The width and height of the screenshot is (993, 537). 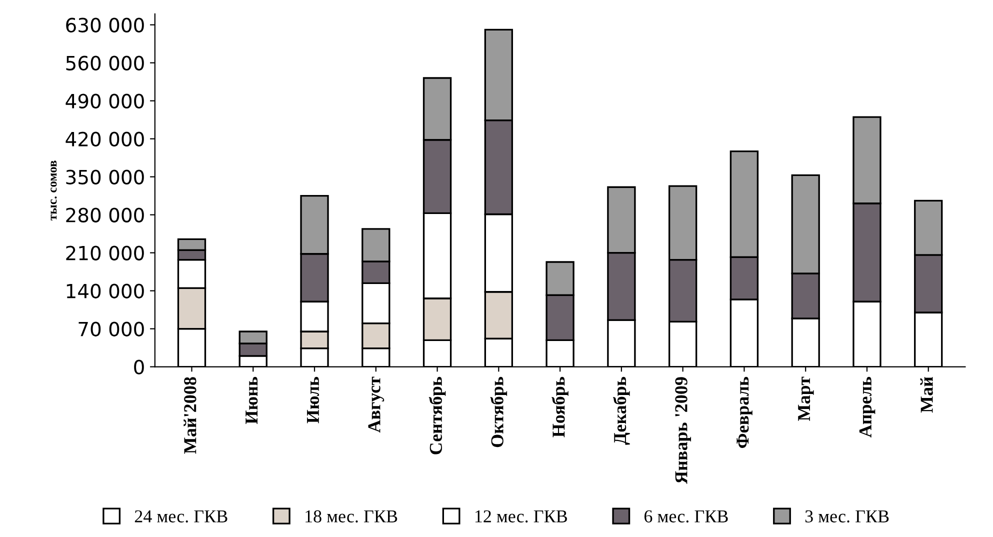 What do you see at coordinates (744, 412) in the screenshot?
I see `x-tick-label: Февраль` at bounding box center [744, 412].